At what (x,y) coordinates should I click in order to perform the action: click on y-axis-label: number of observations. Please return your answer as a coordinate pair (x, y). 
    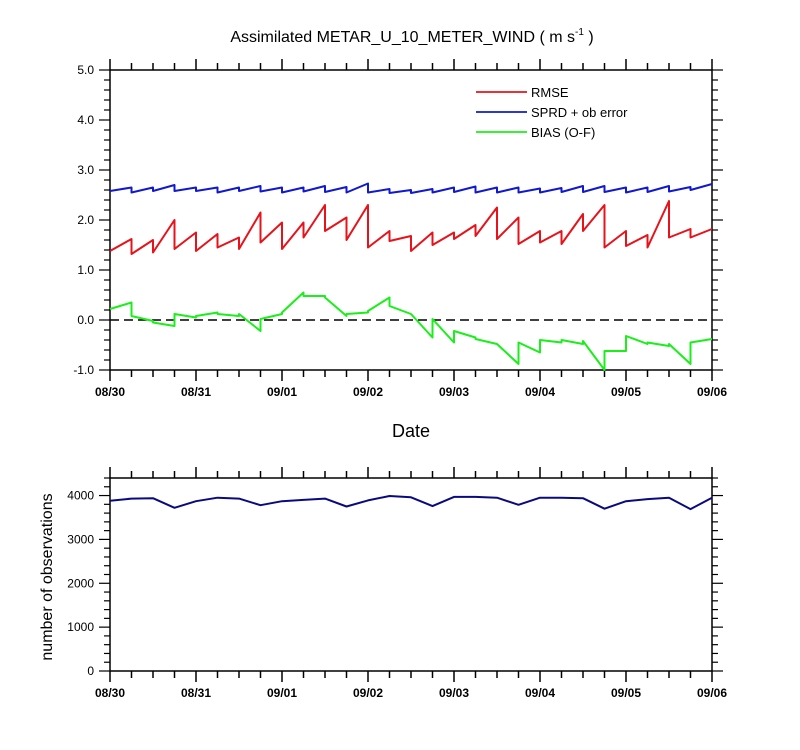
    Looking at the image, I should click on (47, 576).